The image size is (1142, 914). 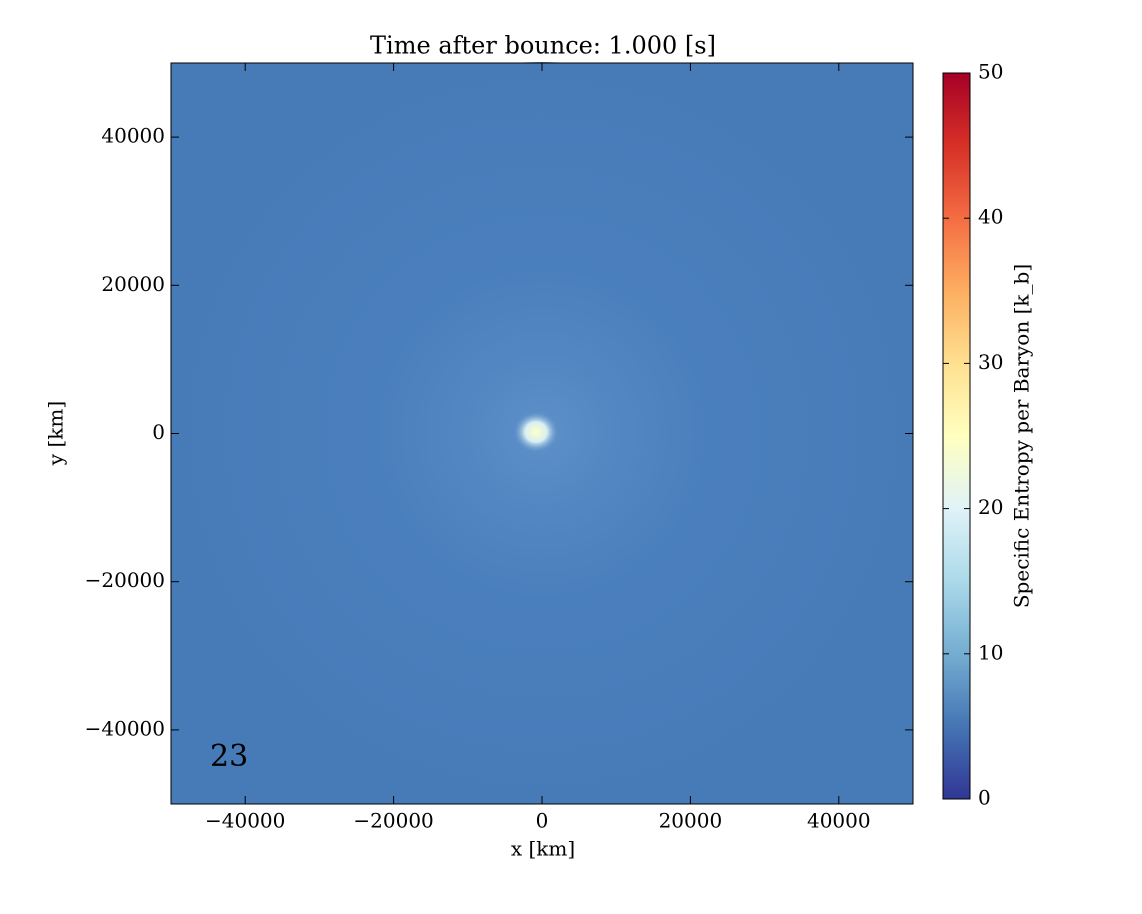 I want to click on y-axis-label: y [km], so click(x=56, y=433).